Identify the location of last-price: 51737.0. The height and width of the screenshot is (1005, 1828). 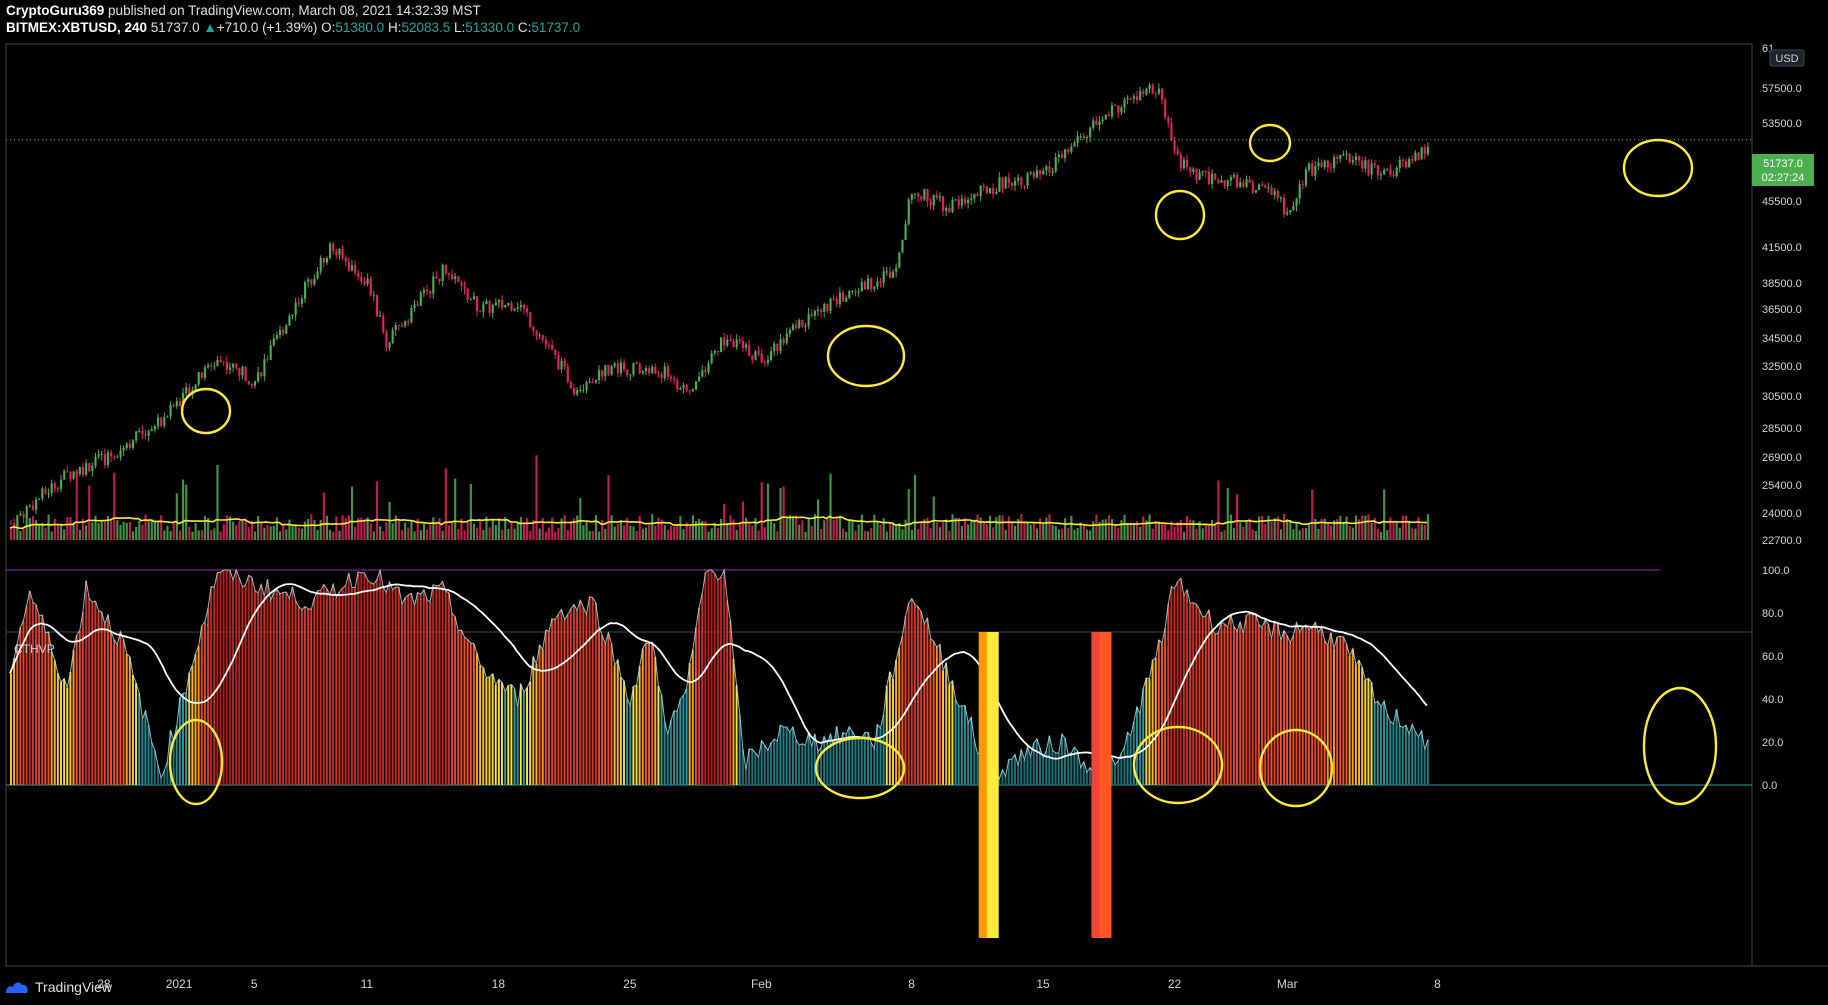
(175, 27).